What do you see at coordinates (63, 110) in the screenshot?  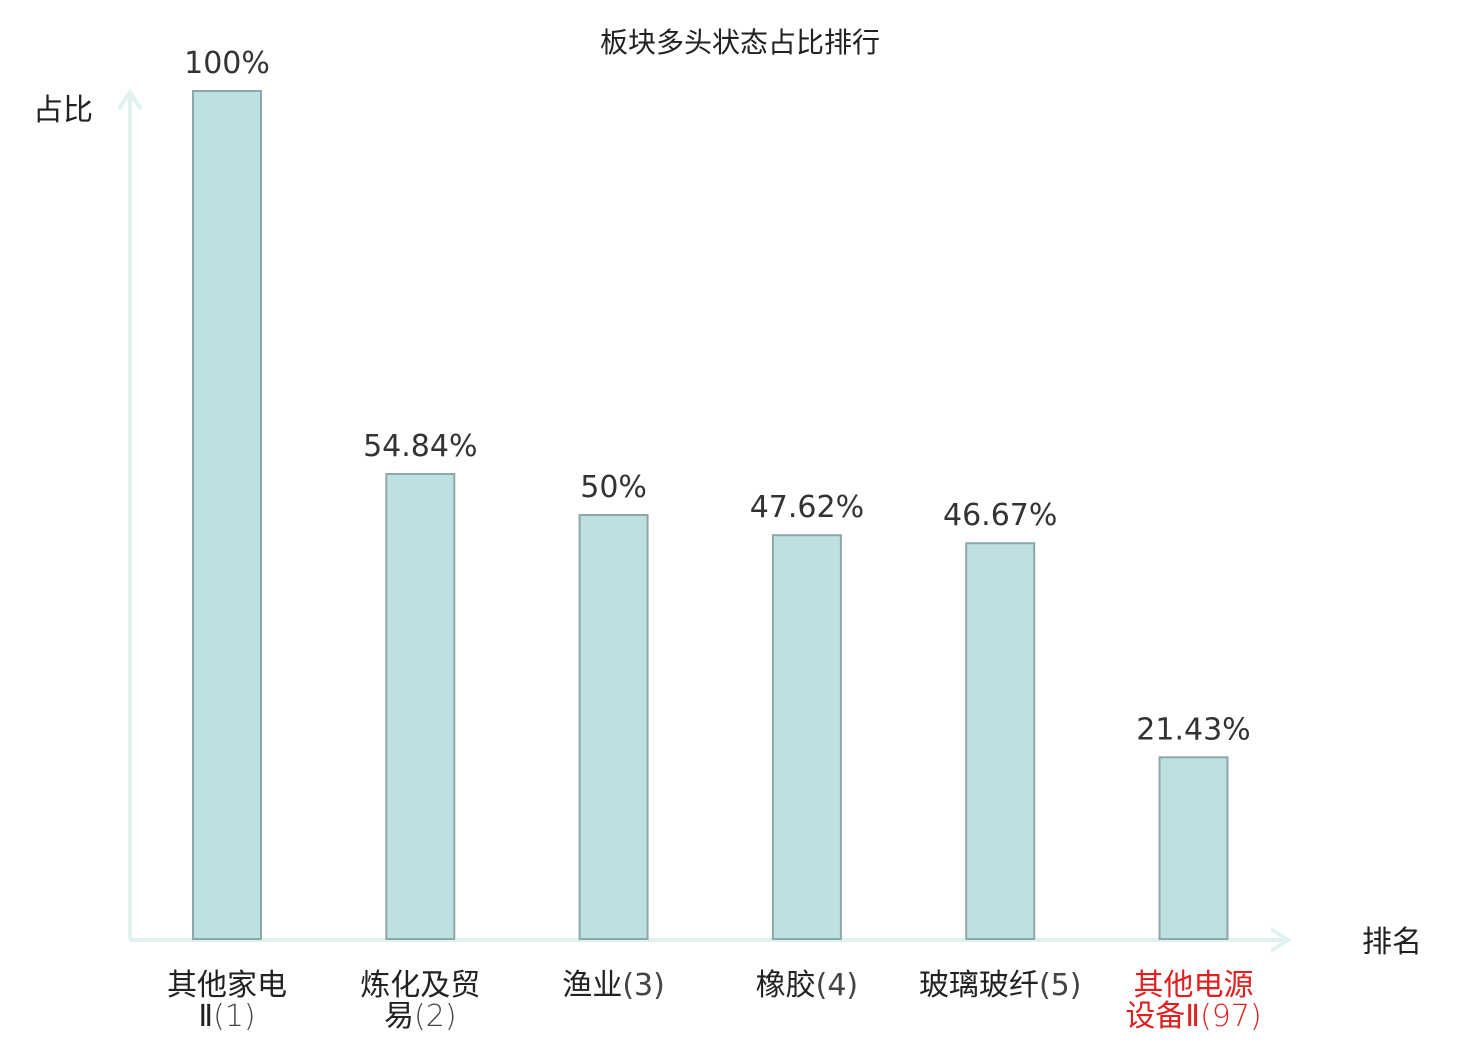 I see `y-axis-label: 占比` at bounding box center [63, 110].